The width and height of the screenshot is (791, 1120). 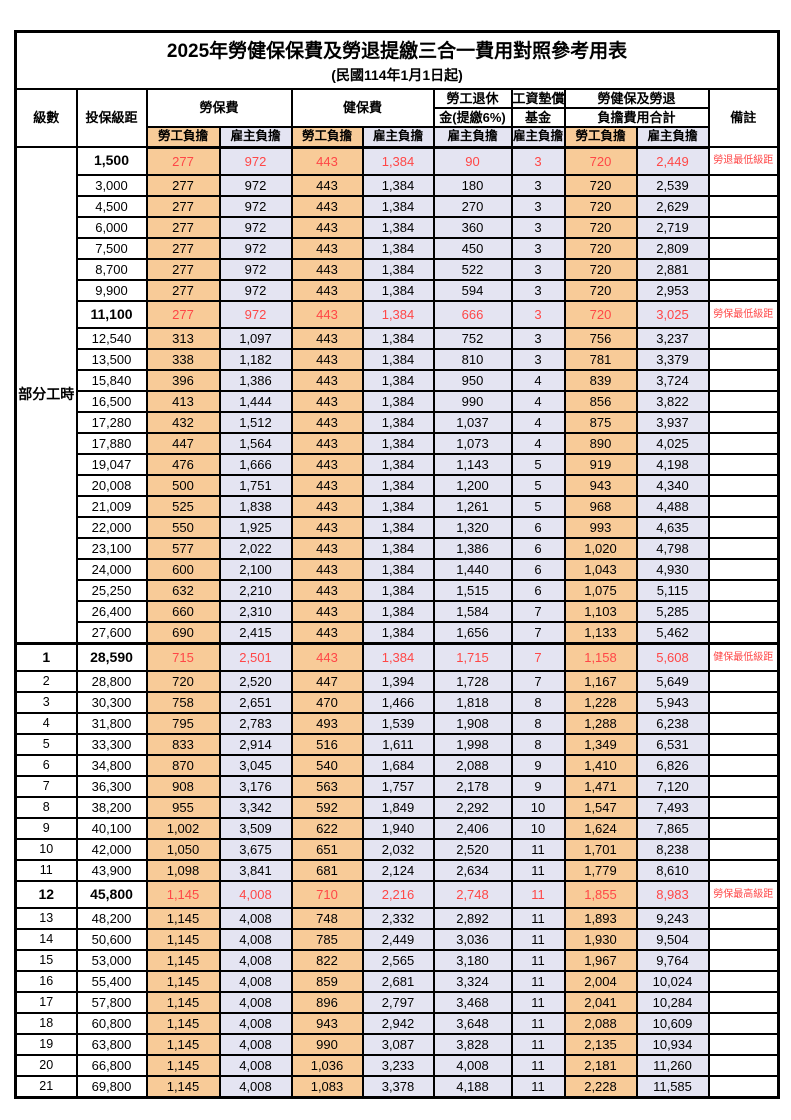 What do you see at coordinates (46, 765) in the screenshot?
I see `cell-level: 6` at bounding box center [46, 765].